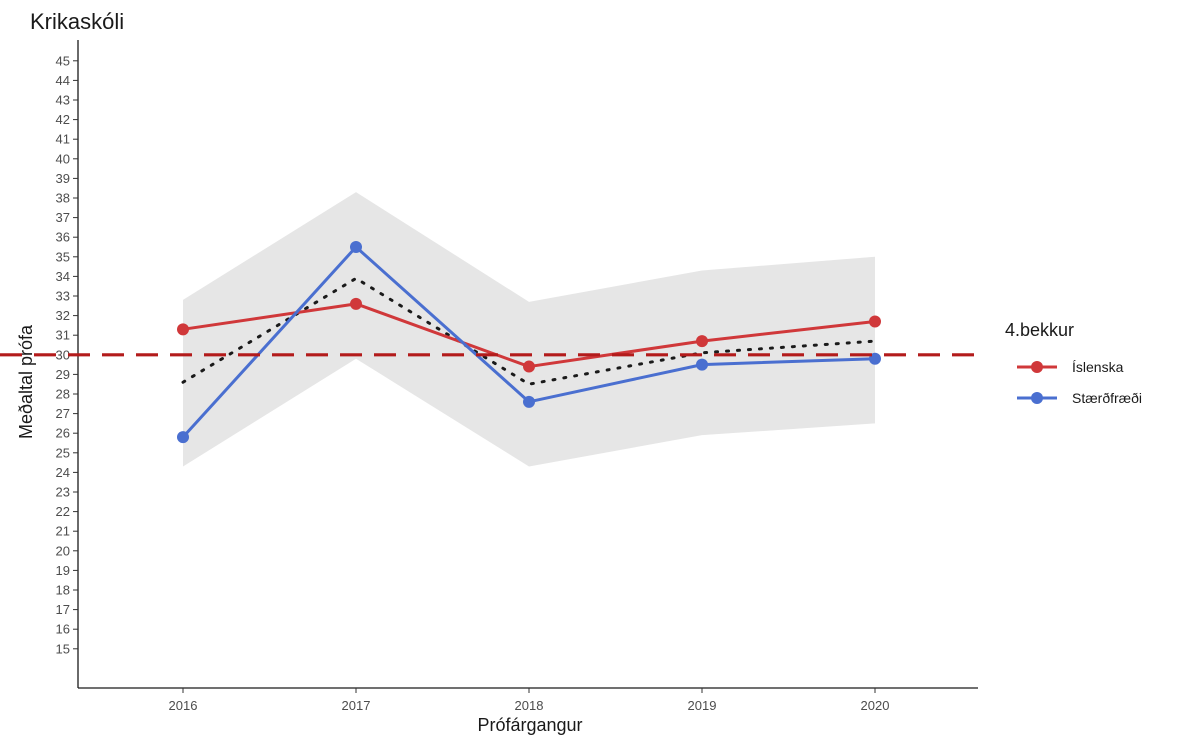  Describe the element at coordinates (1039, 330) in the screenshot. I see `legend-title: 4.bekkur` at that location.